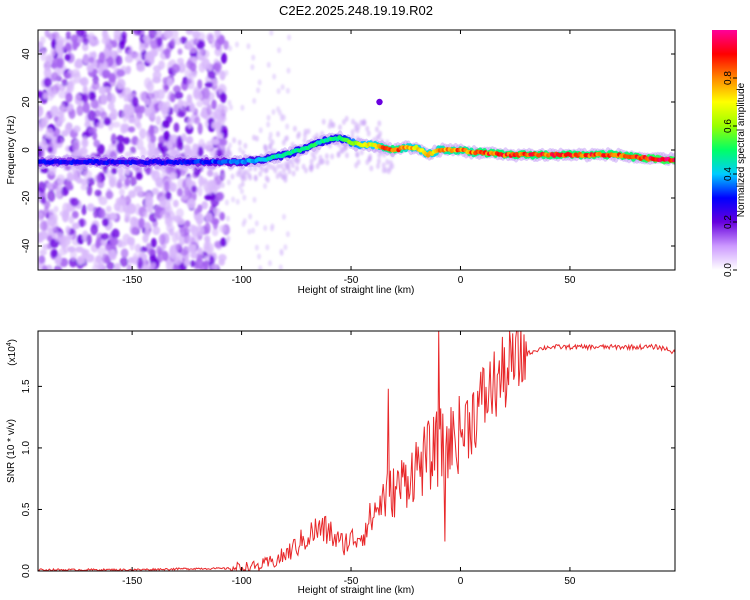 The image size is (750, 600). What do you see at coordinates (12, 352) in the screenshot?
I see `snr-multiplier-label: (x104)` at bounding box center [12, 352].